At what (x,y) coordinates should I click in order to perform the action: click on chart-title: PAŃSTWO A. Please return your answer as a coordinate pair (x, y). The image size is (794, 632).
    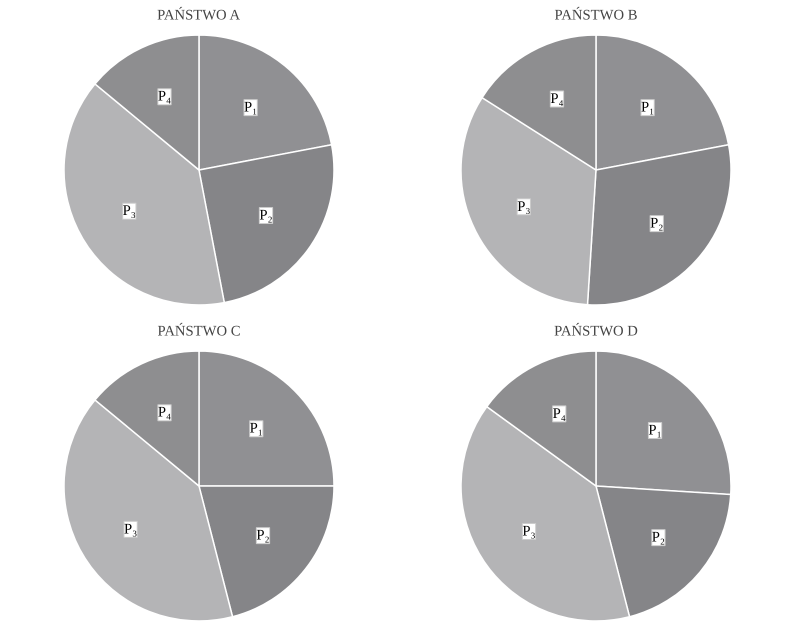
    Looking at the image, I should click on (198, 15).